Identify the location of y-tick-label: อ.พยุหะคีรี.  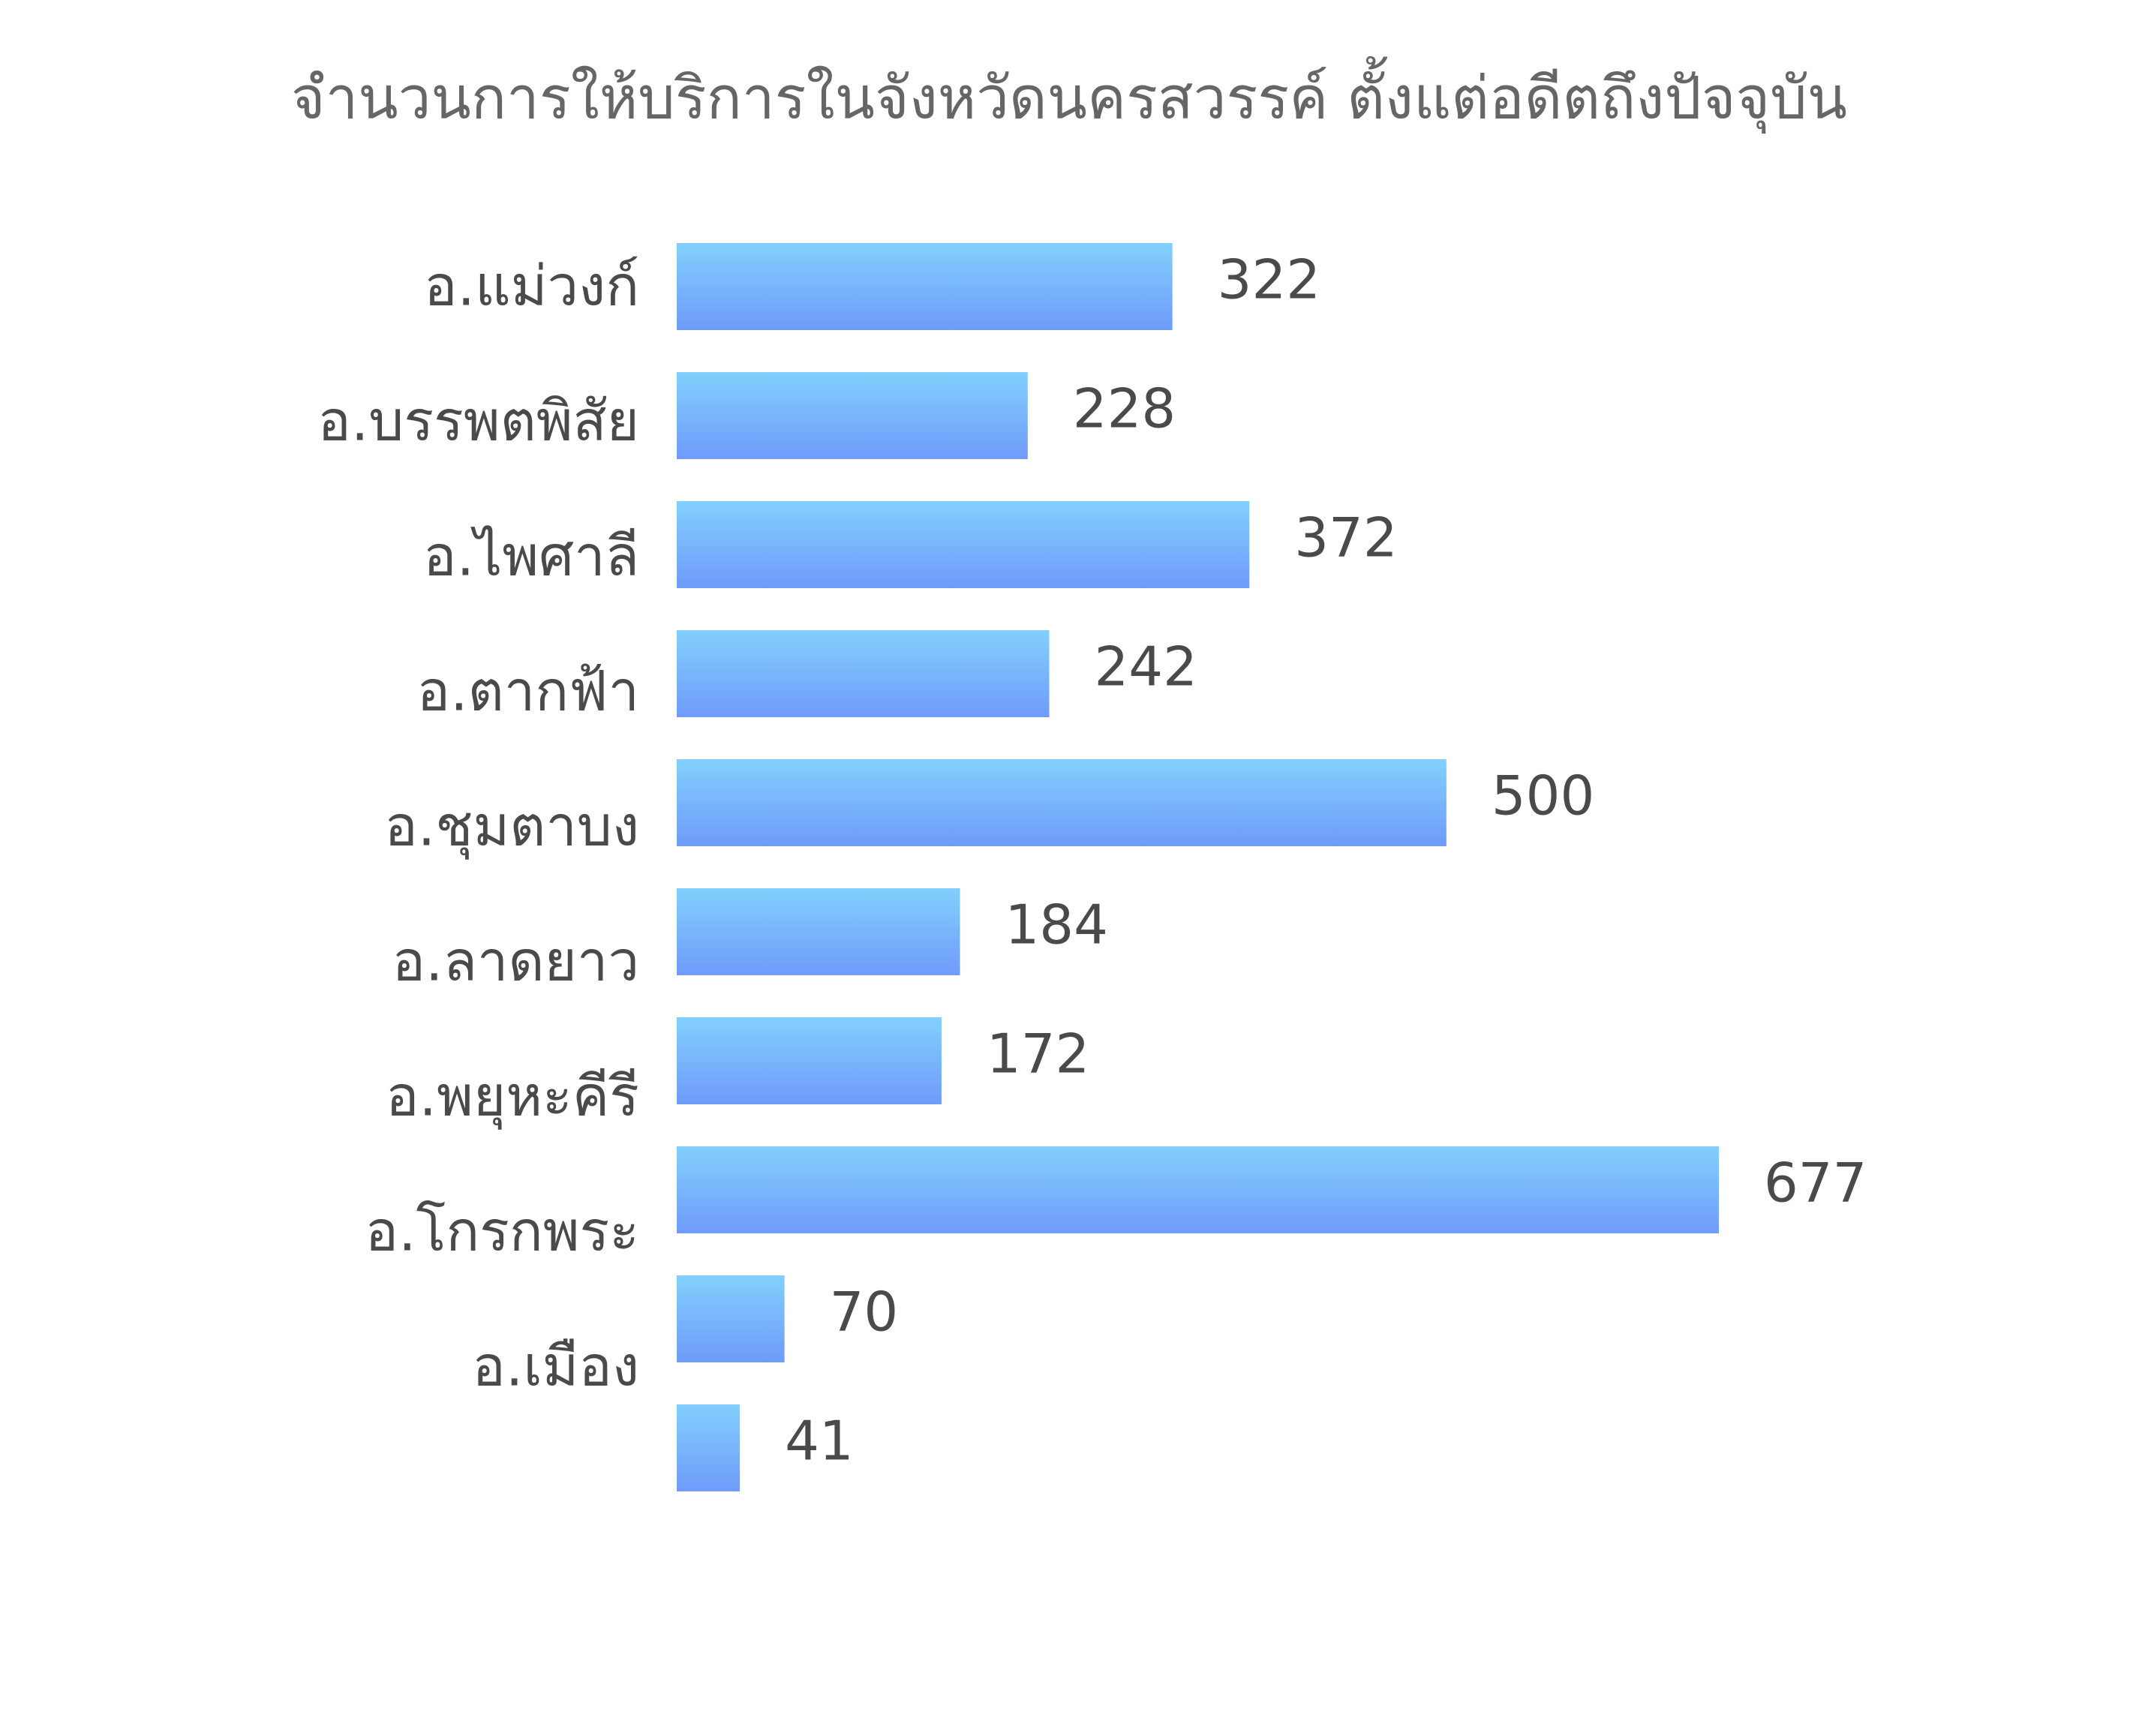
(512, 1098).